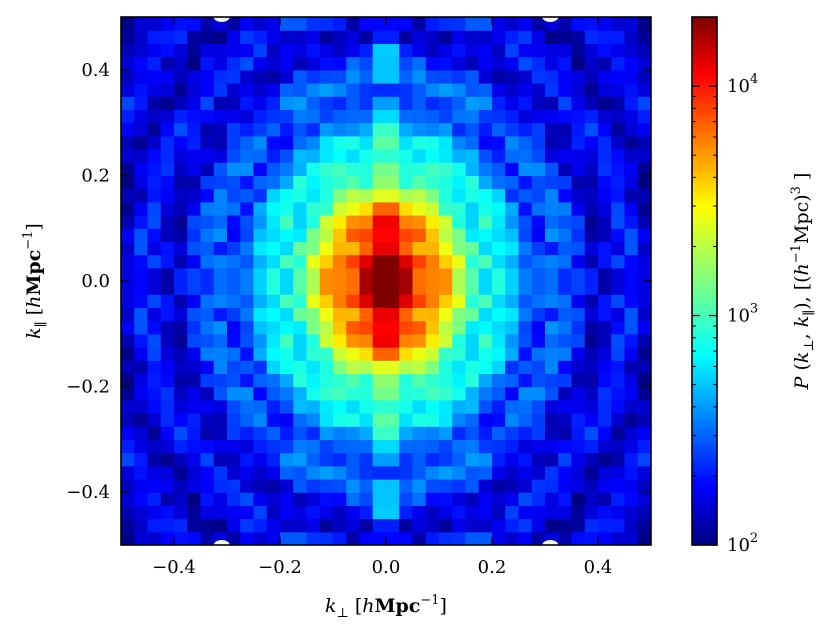 Image resolution: width=831 pixels, height=635 pixels. I want to click on x-tick-label: 0.2, so click(492, 567).